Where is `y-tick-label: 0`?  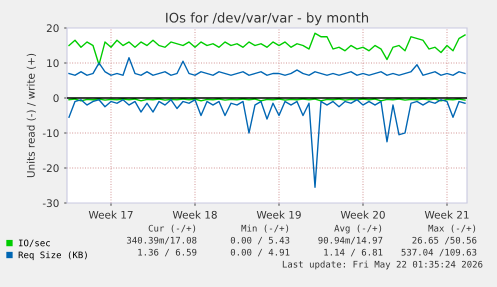
y-tick-label: 0 is located at coordinates (56, 98).